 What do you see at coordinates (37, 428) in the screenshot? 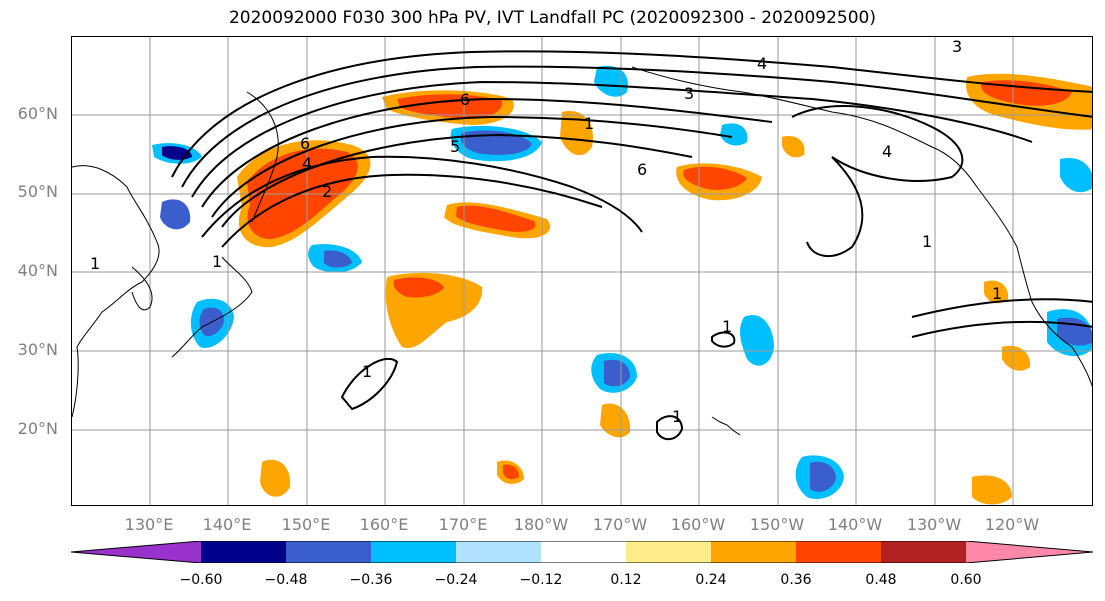
I see `lat-label-20n: 20°N` at bounding box center [37, 428].